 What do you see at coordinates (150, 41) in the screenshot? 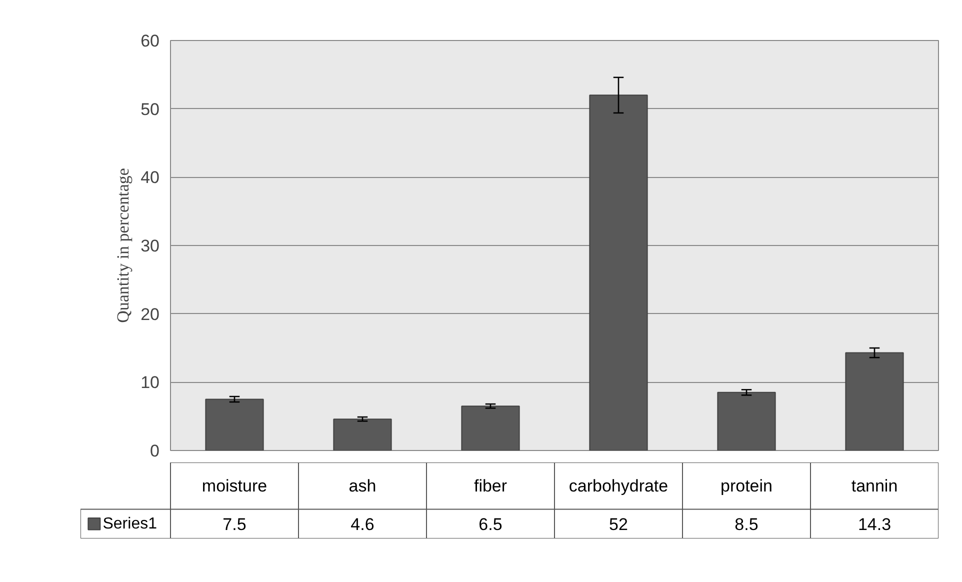
I see `y-tick-label: 60` at bounding box center [150, 41].